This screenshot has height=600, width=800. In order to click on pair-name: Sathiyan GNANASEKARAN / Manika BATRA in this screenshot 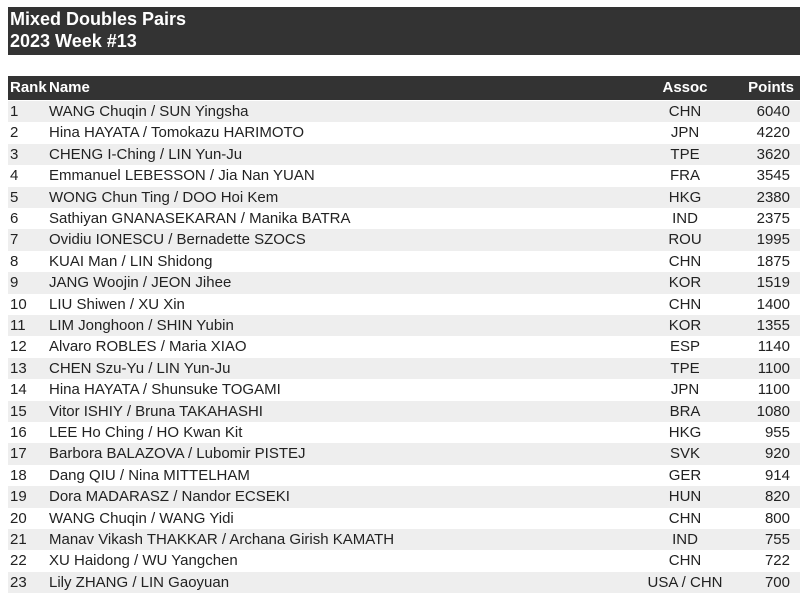, I will do `click(200, 218)`.